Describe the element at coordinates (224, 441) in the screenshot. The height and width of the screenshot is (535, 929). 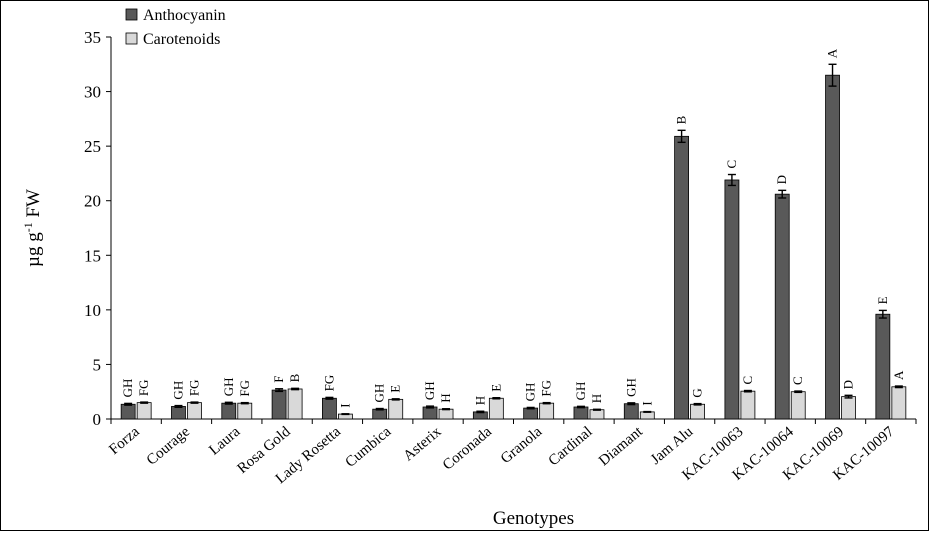
I see `x-category-label: Laura` at that location.